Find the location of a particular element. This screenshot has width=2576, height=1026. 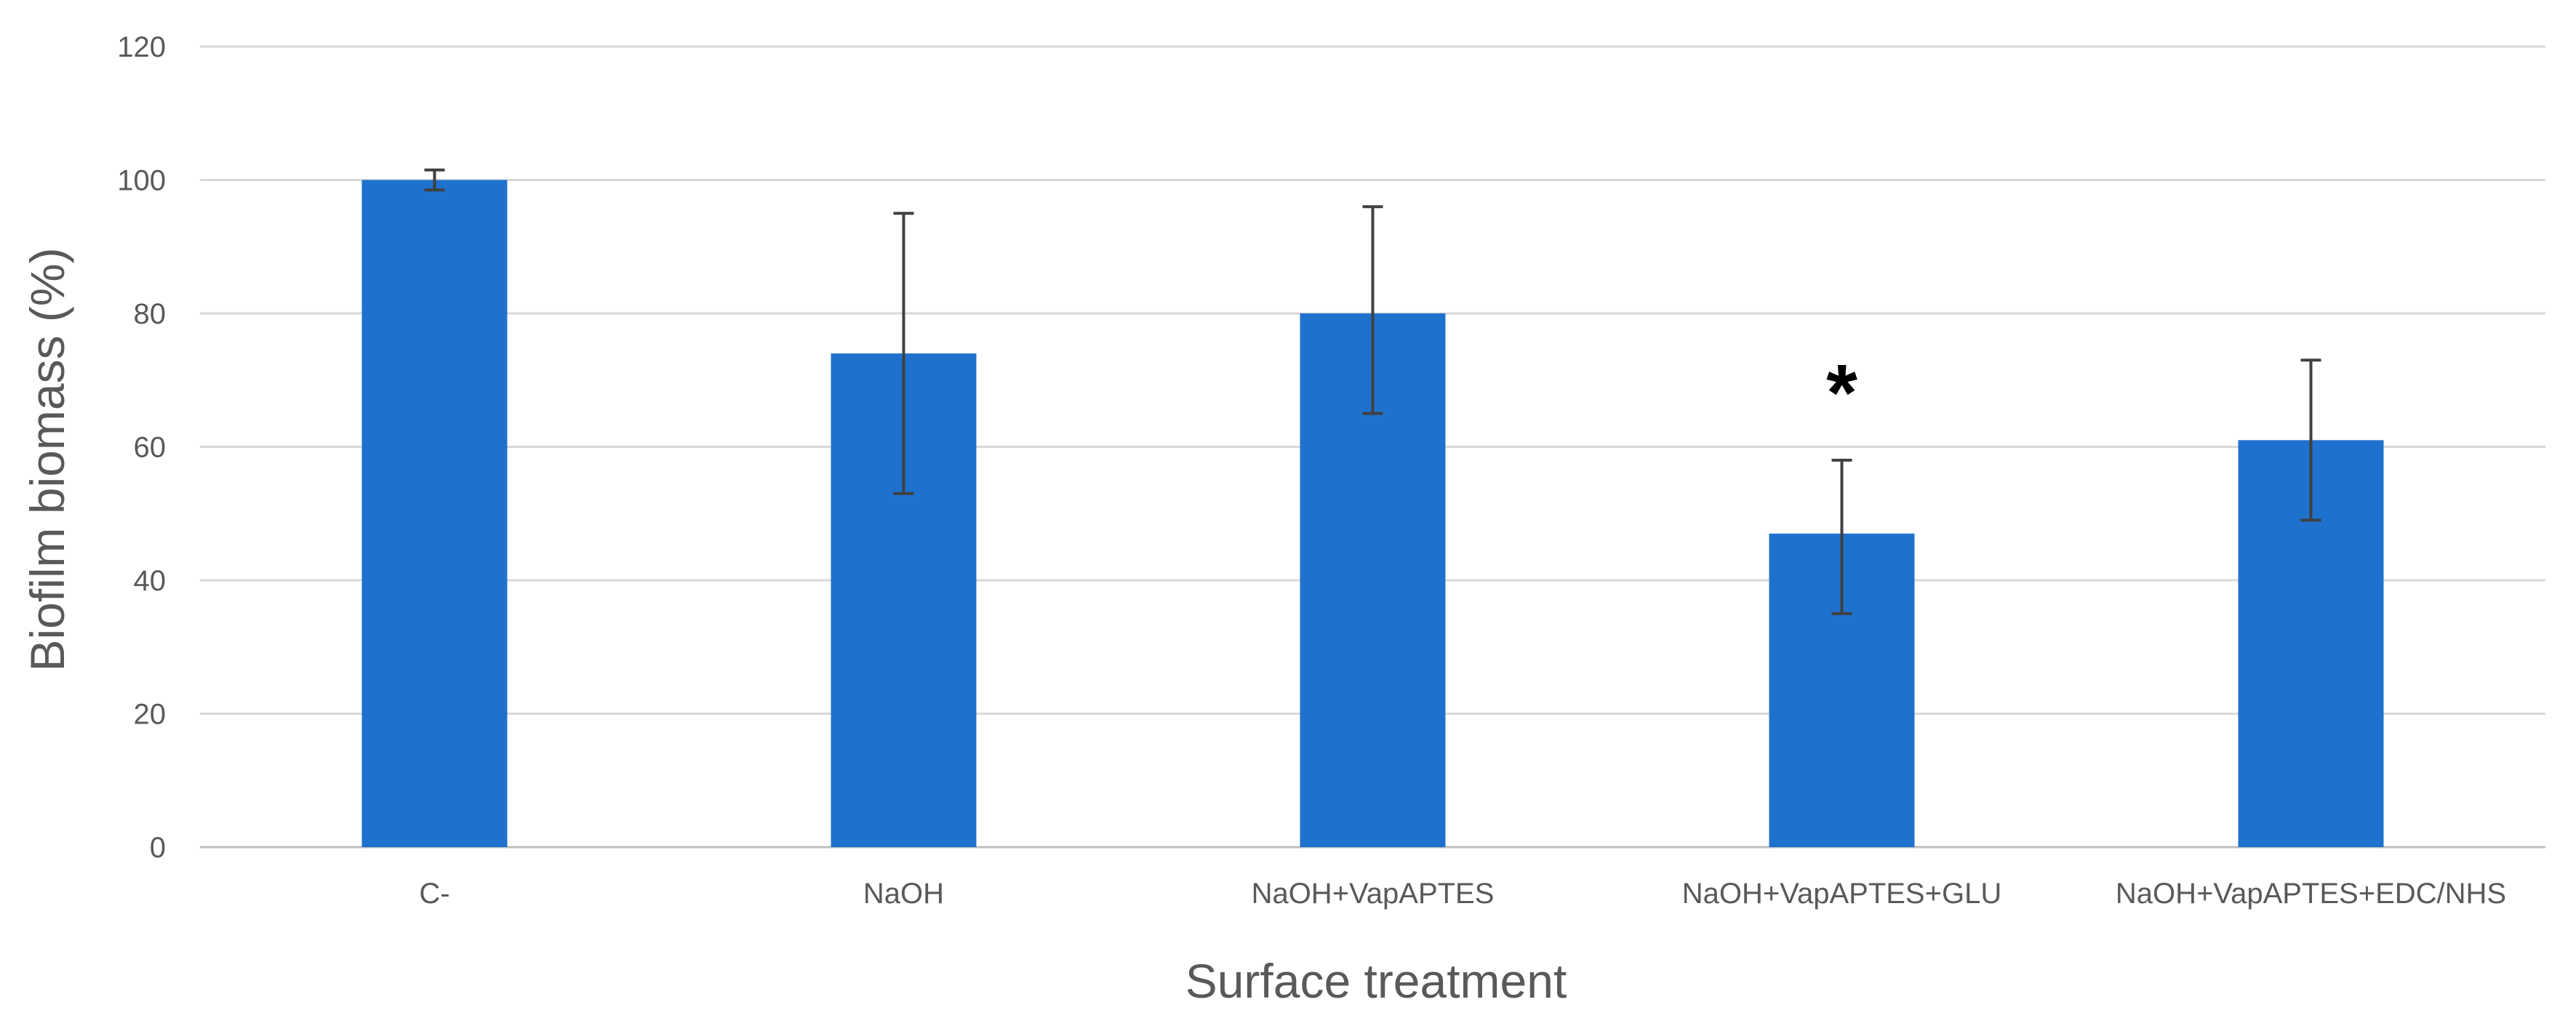

bar is located at coordinates (434, 513).